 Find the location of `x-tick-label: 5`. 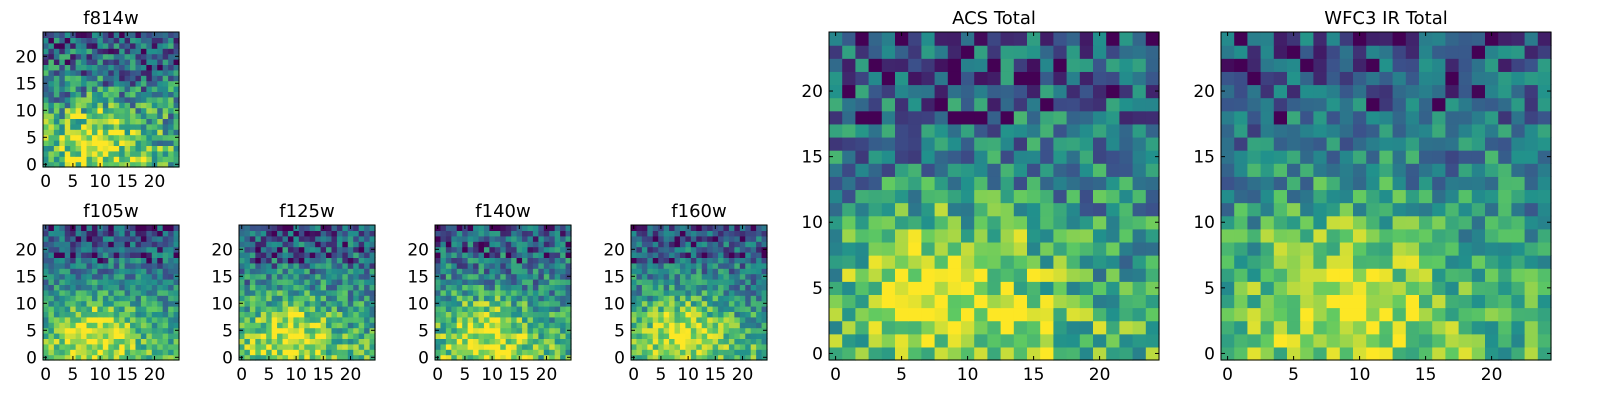

x-tick-label: 5 is located at coordinates (465, 375).